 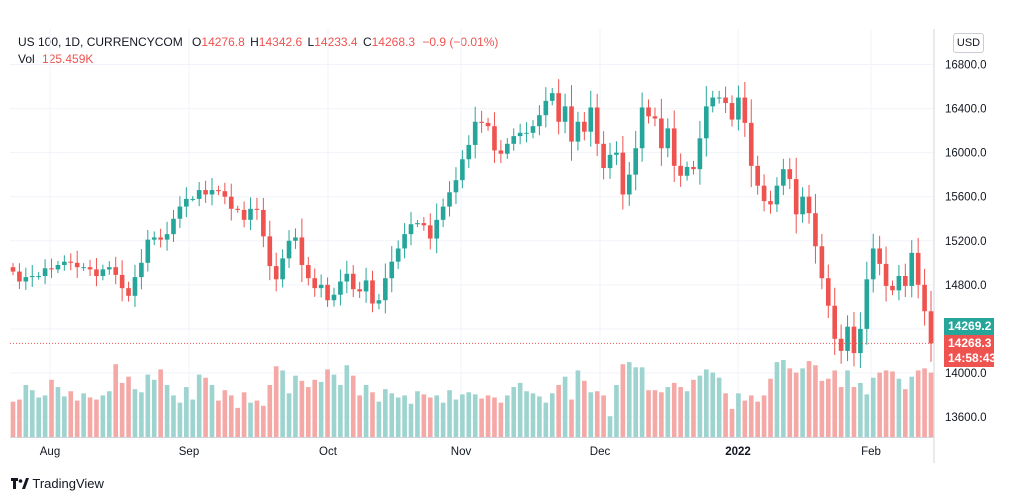 I want to click on close-price-tag: 14268.3 14:58:43, so click(x=970, y=351).